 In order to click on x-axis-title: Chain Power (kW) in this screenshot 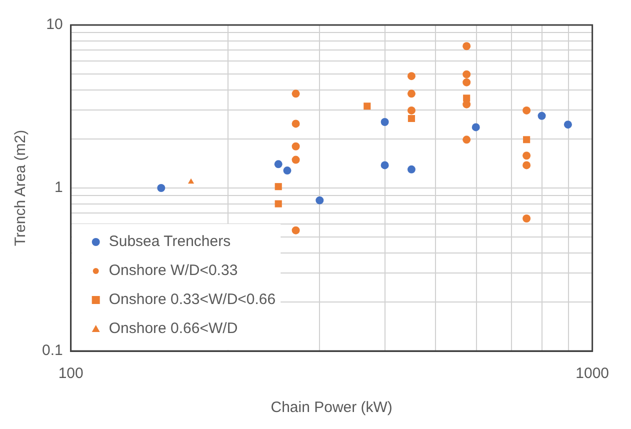, I will do `click(331, 407)`.